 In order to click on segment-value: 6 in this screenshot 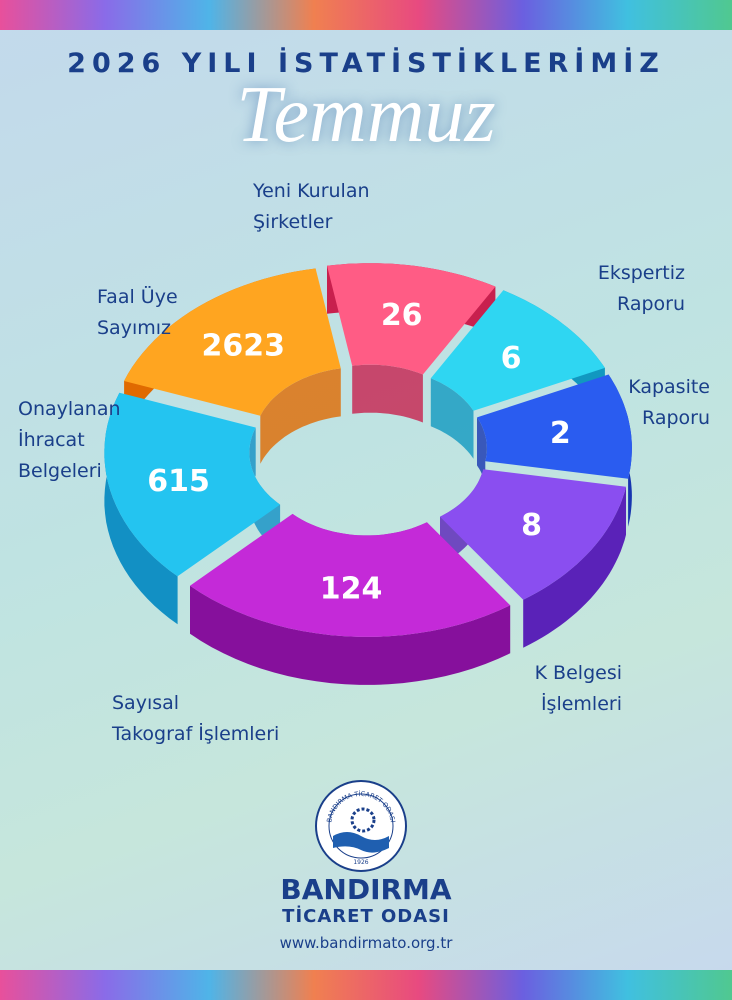, I will do `click(511, 358)`.